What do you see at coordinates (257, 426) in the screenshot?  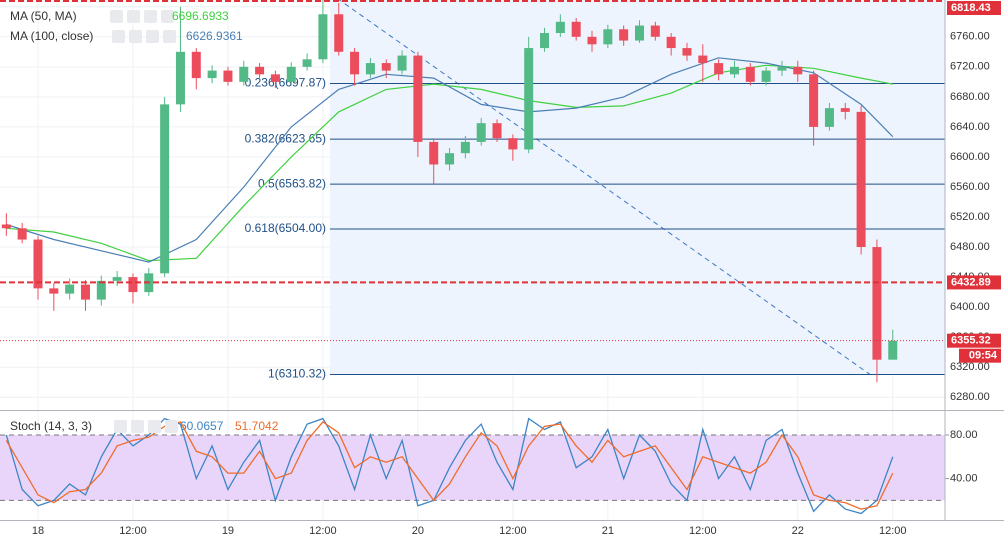 I see `legend-value: 51.7042` at bounding box center [257, 426].